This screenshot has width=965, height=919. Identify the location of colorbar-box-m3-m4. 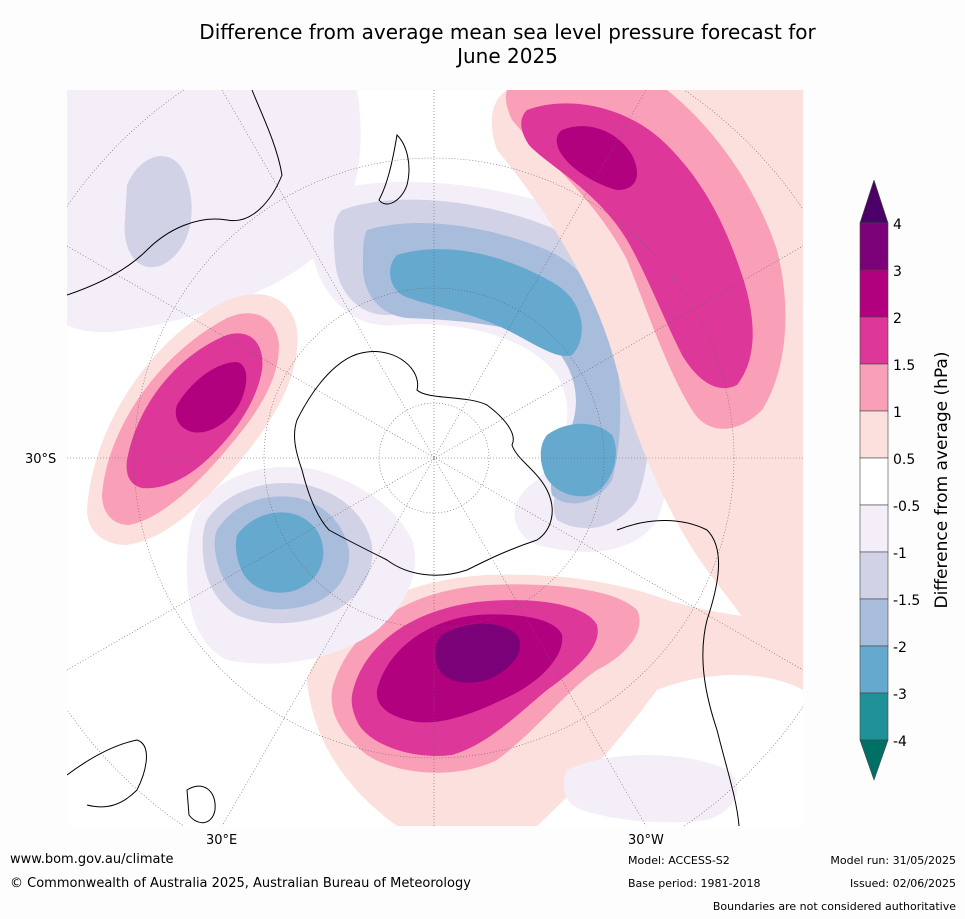
(874, 716).